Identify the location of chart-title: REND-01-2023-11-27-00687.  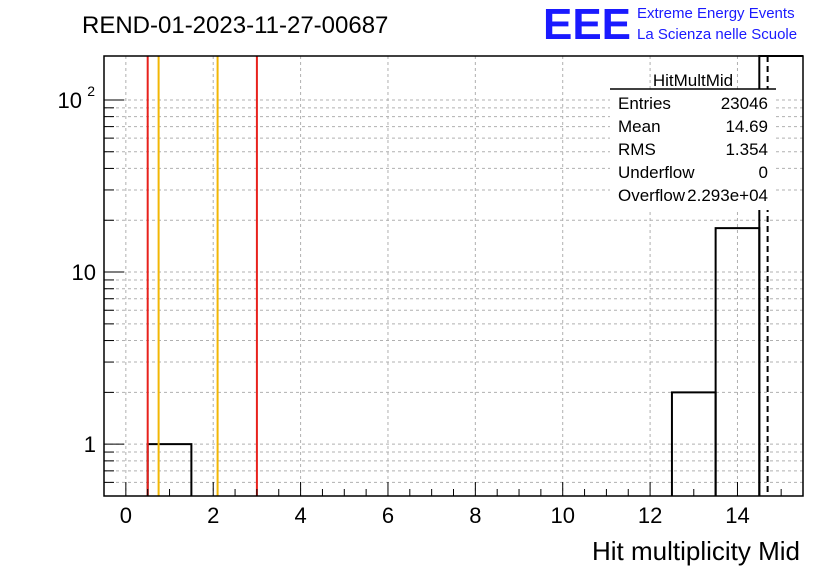
(235, 25).